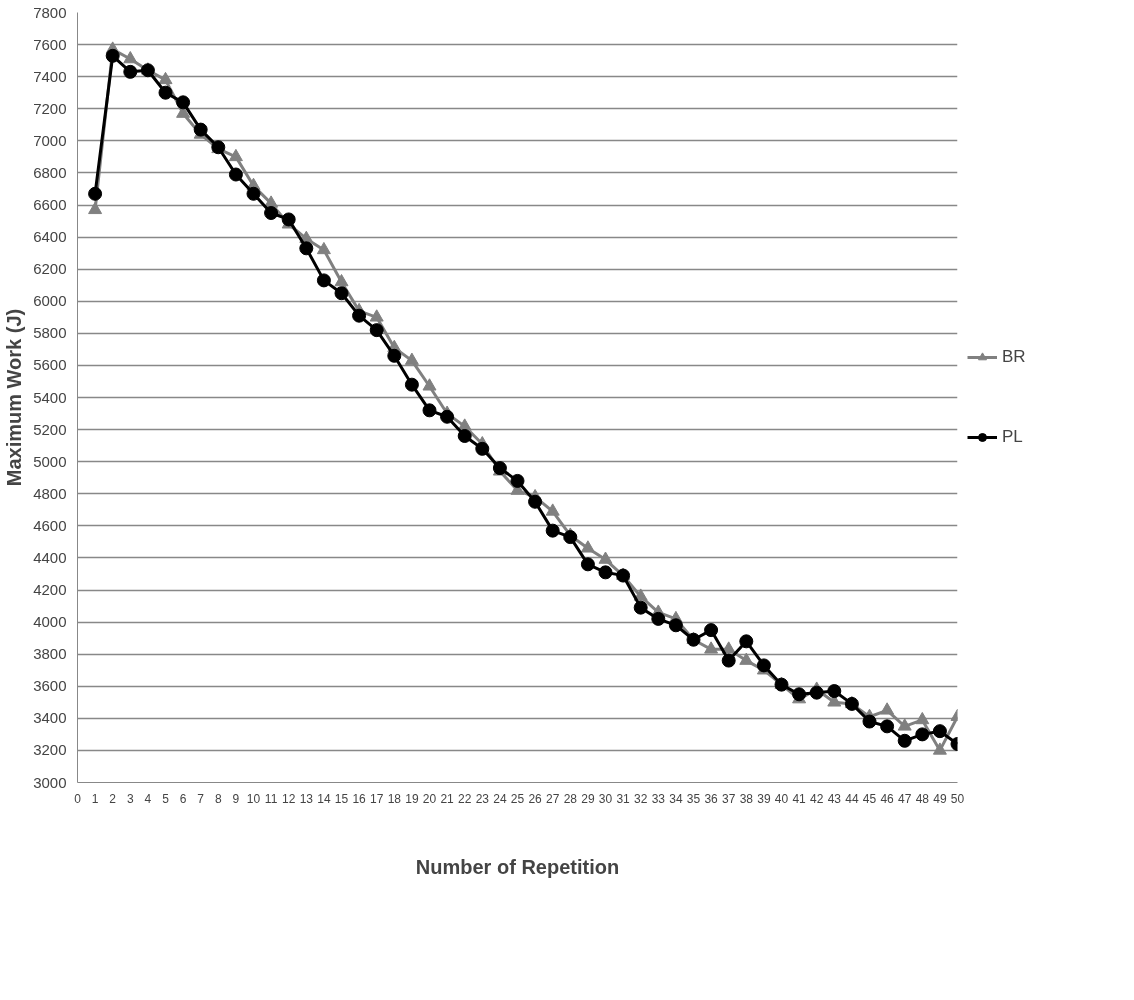 The height and width of the screenshot is (1000, 1134). What do you see at coordinates (799, 798) in the screenshot?
I see `x-tick-label: 41` at bounding box center [799, 798].